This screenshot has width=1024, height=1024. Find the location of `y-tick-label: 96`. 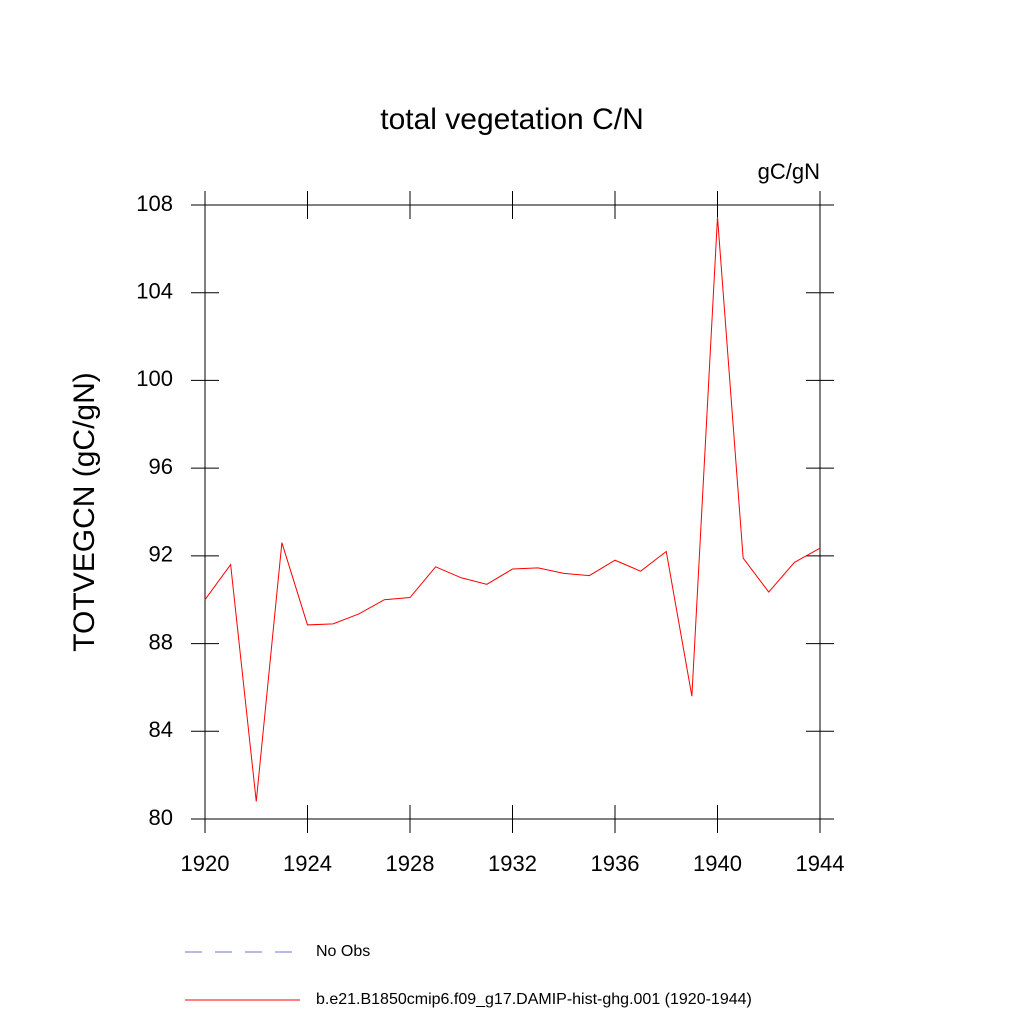

y-tick-label: 96 is located at coordinates (161, 466).